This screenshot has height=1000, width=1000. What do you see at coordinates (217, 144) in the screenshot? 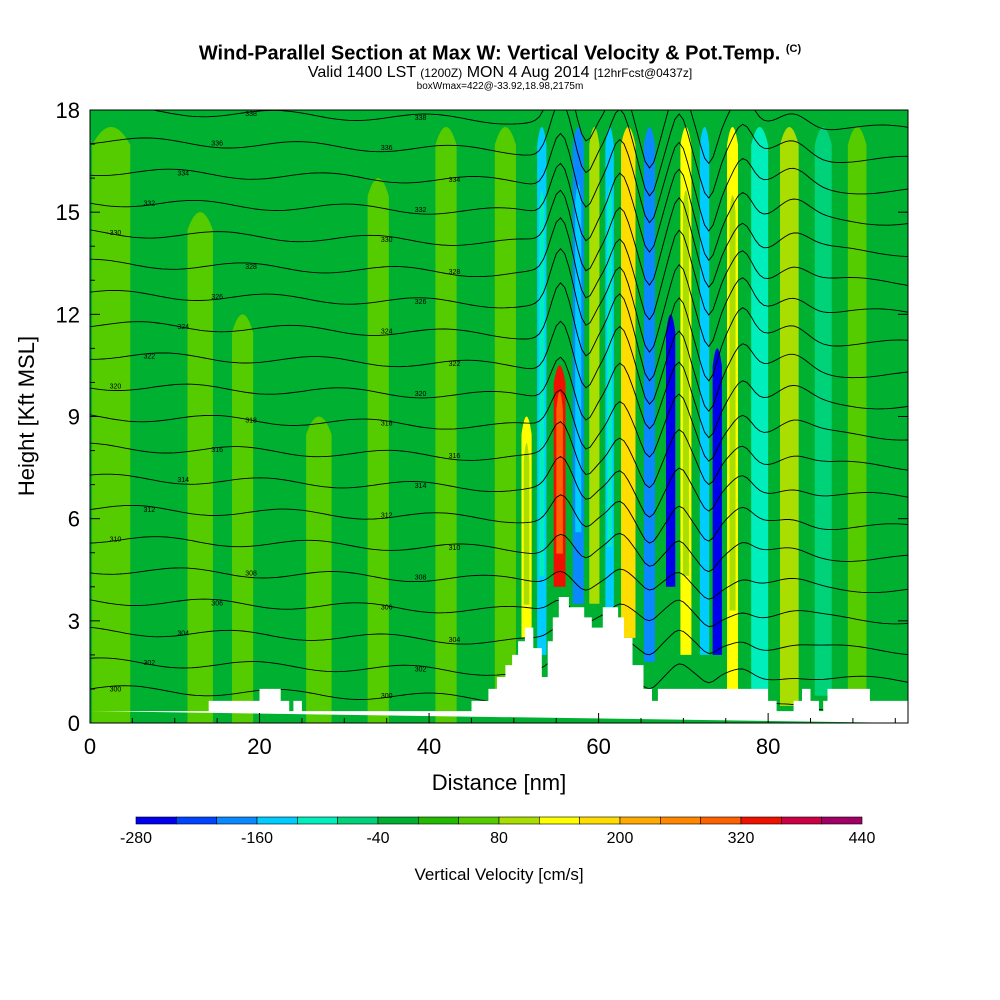
I see `isentrope-label-336-0: 336` at bounding box center [217, 144].